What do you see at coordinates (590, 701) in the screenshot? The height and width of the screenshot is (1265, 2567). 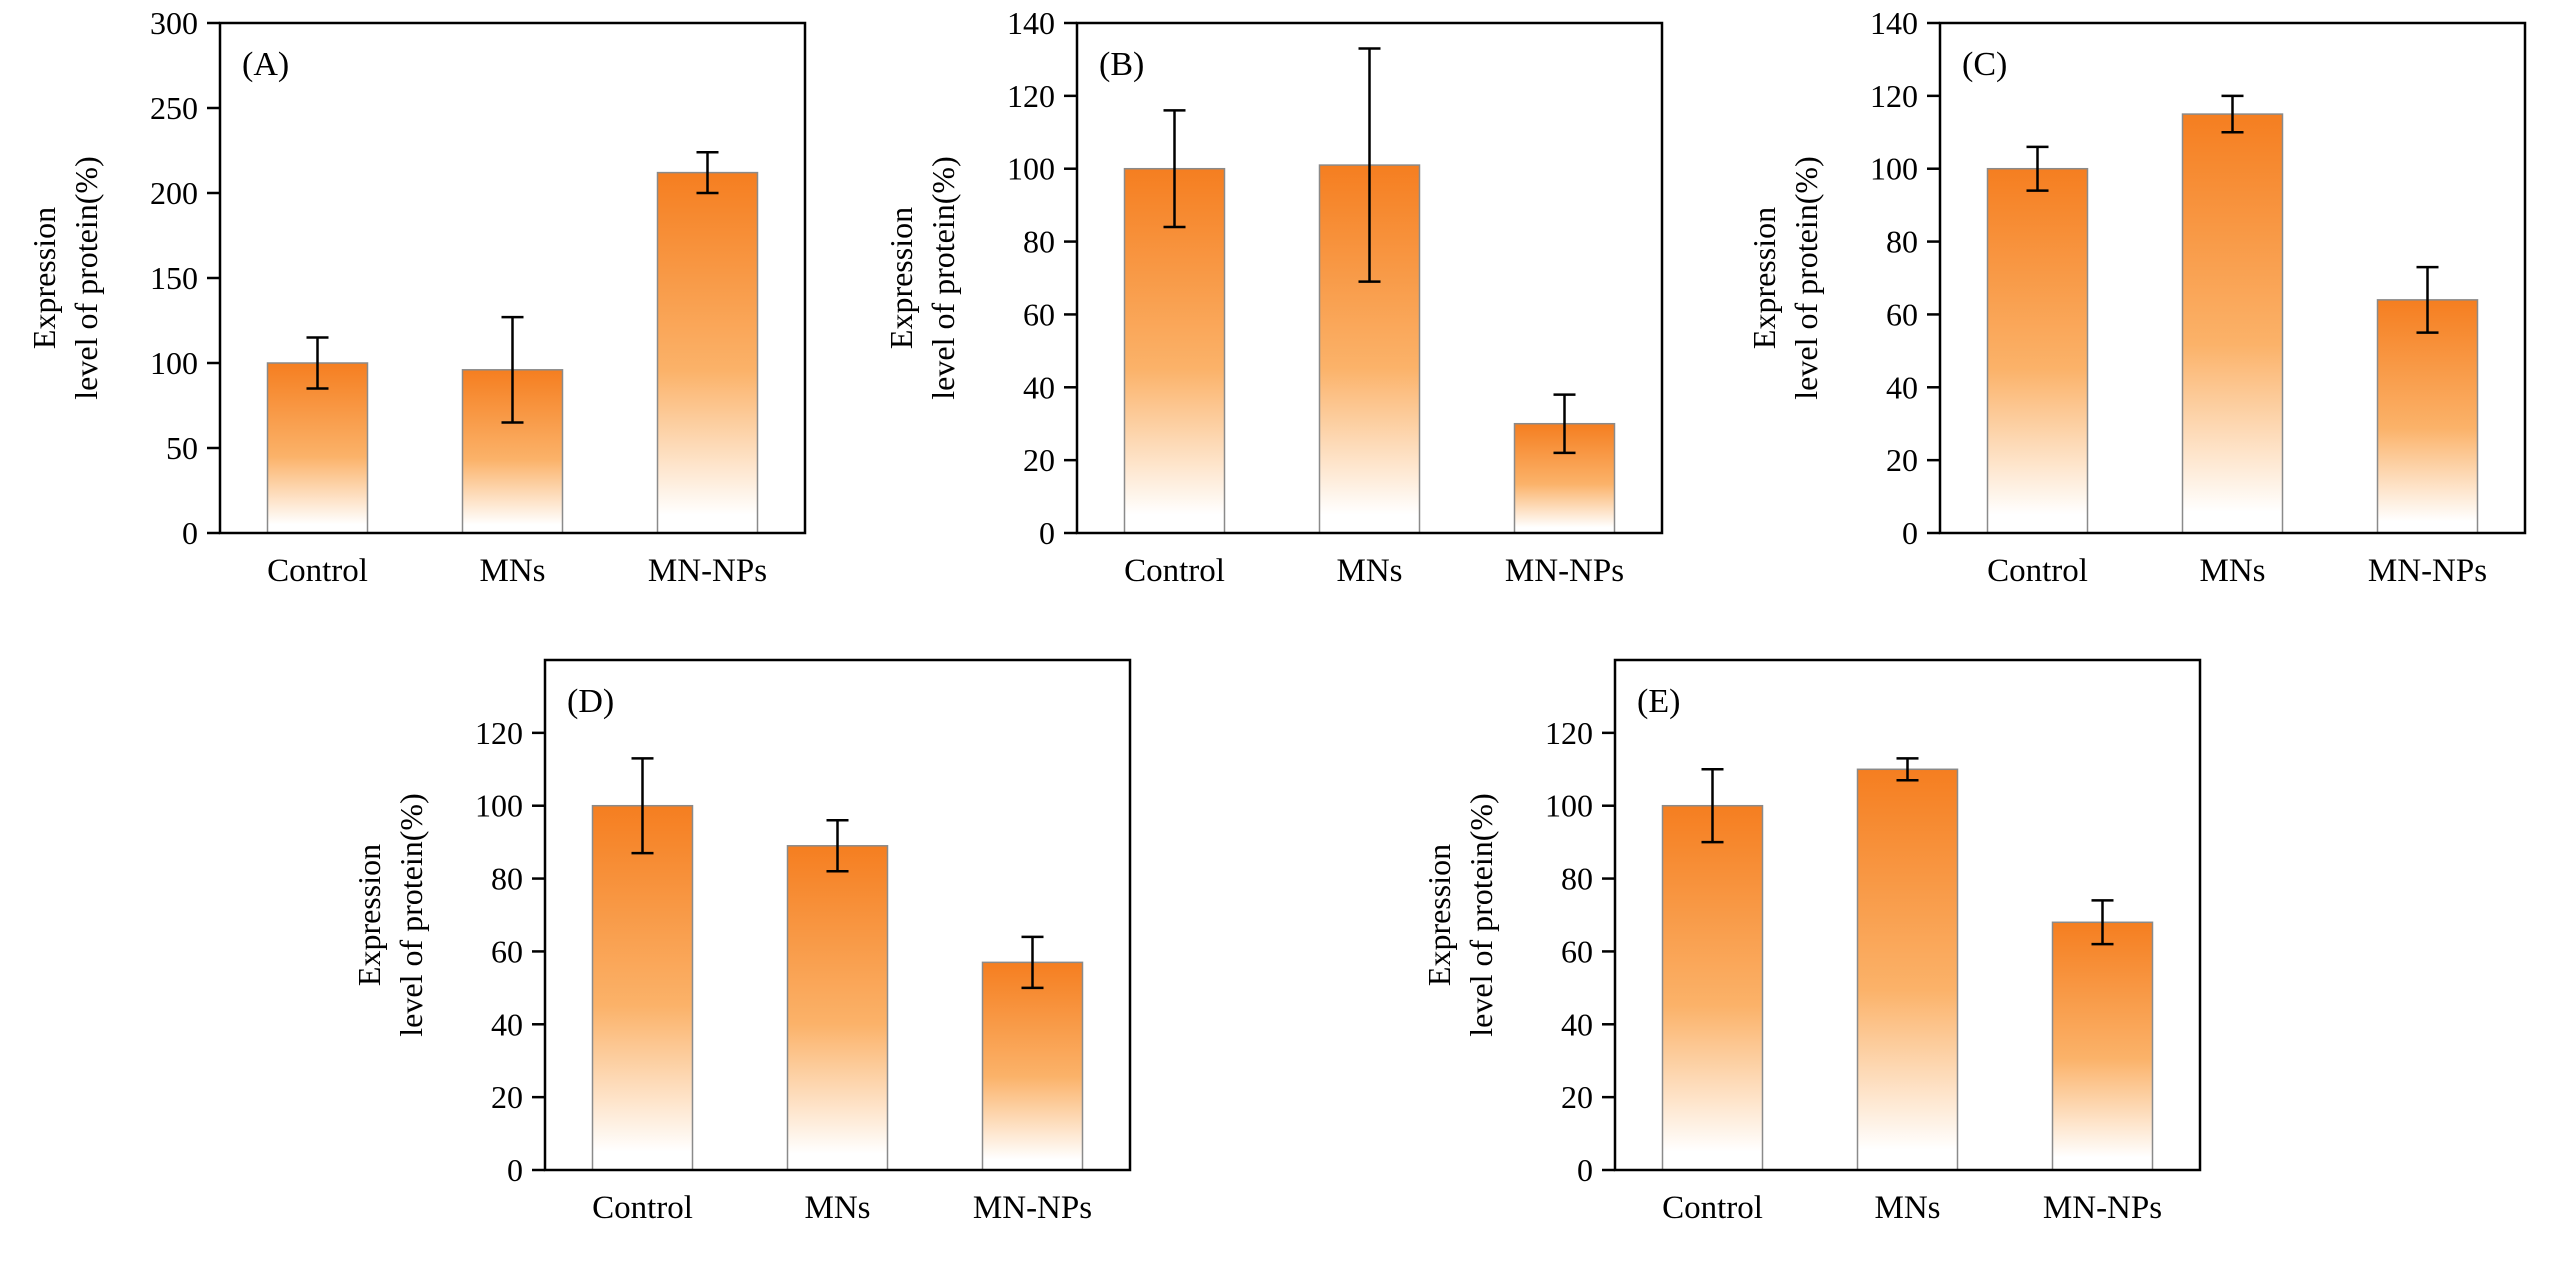 I see `panel-label: (D)` at bounding box center [590, 701].